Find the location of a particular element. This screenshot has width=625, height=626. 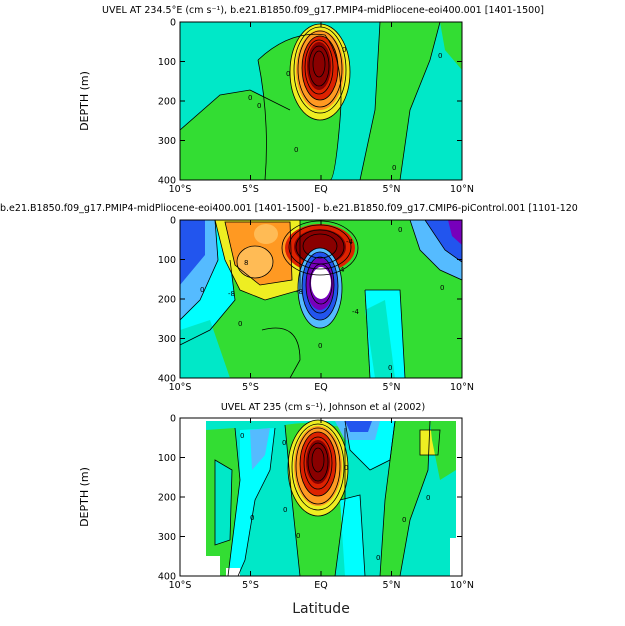

x-axis-label: Latitude is located at coordinates (321, 609).